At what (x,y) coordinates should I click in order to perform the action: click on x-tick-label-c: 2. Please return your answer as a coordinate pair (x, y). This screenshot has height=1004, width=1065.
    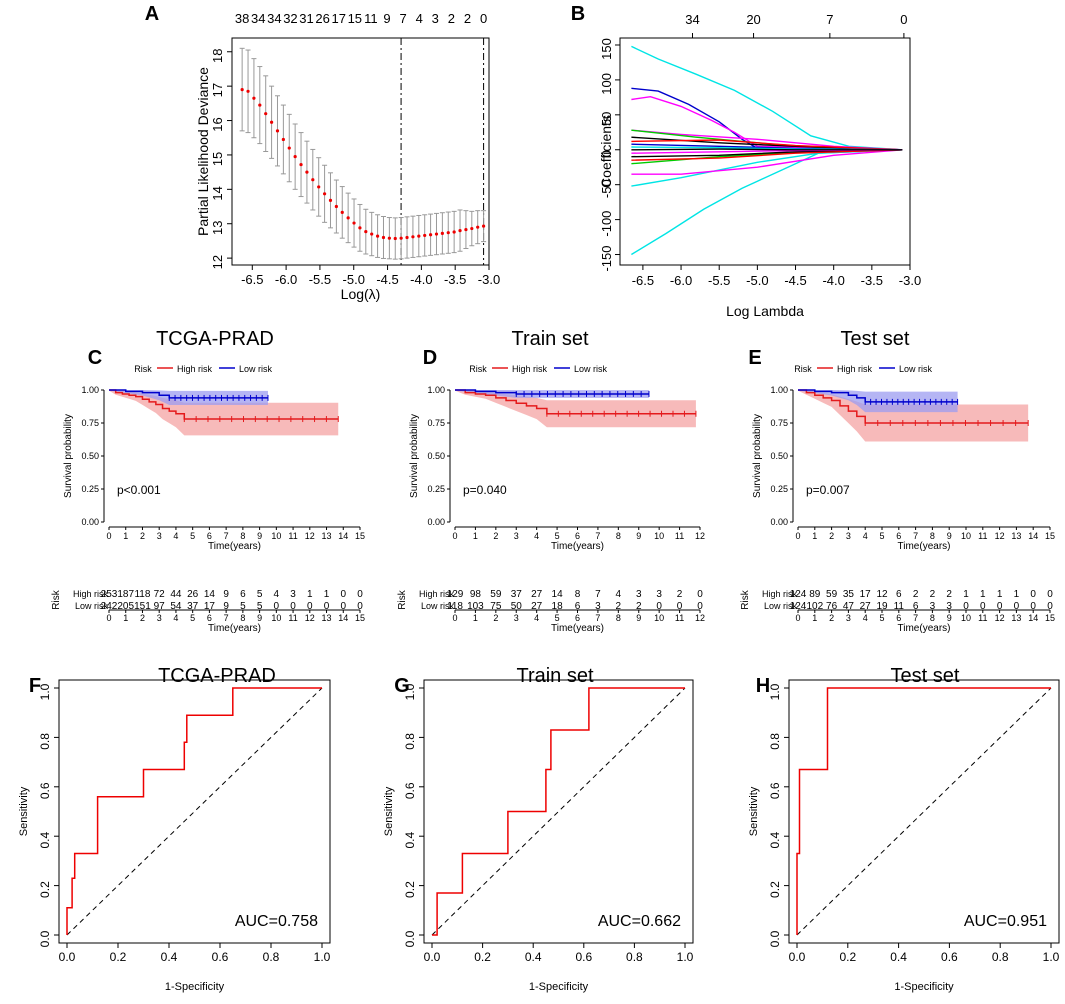
    Looking at the image, I should click on (142, 536).